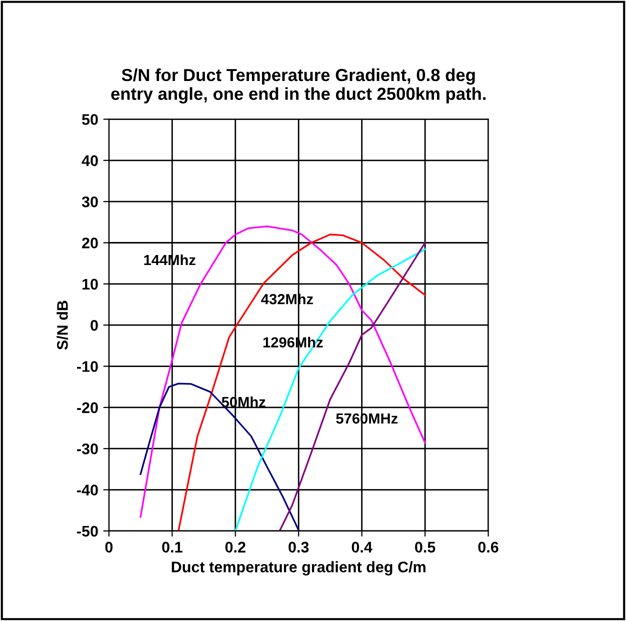 The height and width of the screenshot is (621, 626). I want to click on x-axis-title: Duct temperature gradient deg C/m, so click(299, 568).